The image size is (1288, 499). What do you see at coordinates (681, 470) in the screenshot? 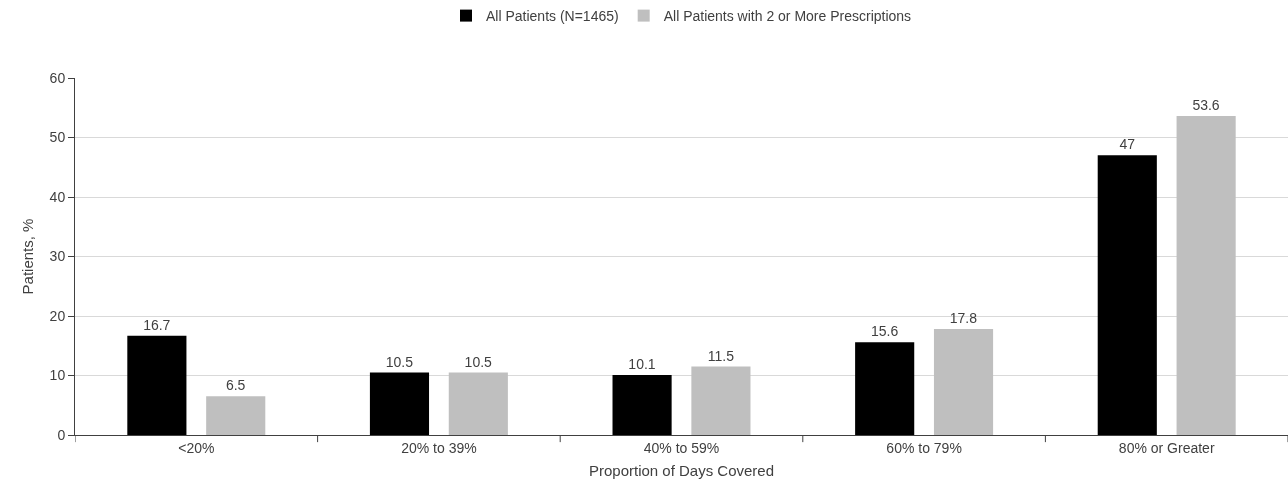
I see `x-axis-title: Proportion of Days Covered` at bounding box center [681, 470].